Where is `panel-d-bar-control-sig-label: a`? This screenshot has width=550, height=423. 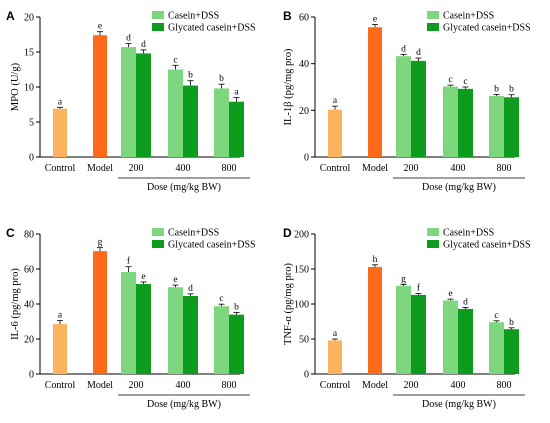 panel-d-bar-control-sig-label: a is located at coordinates (335, 334).